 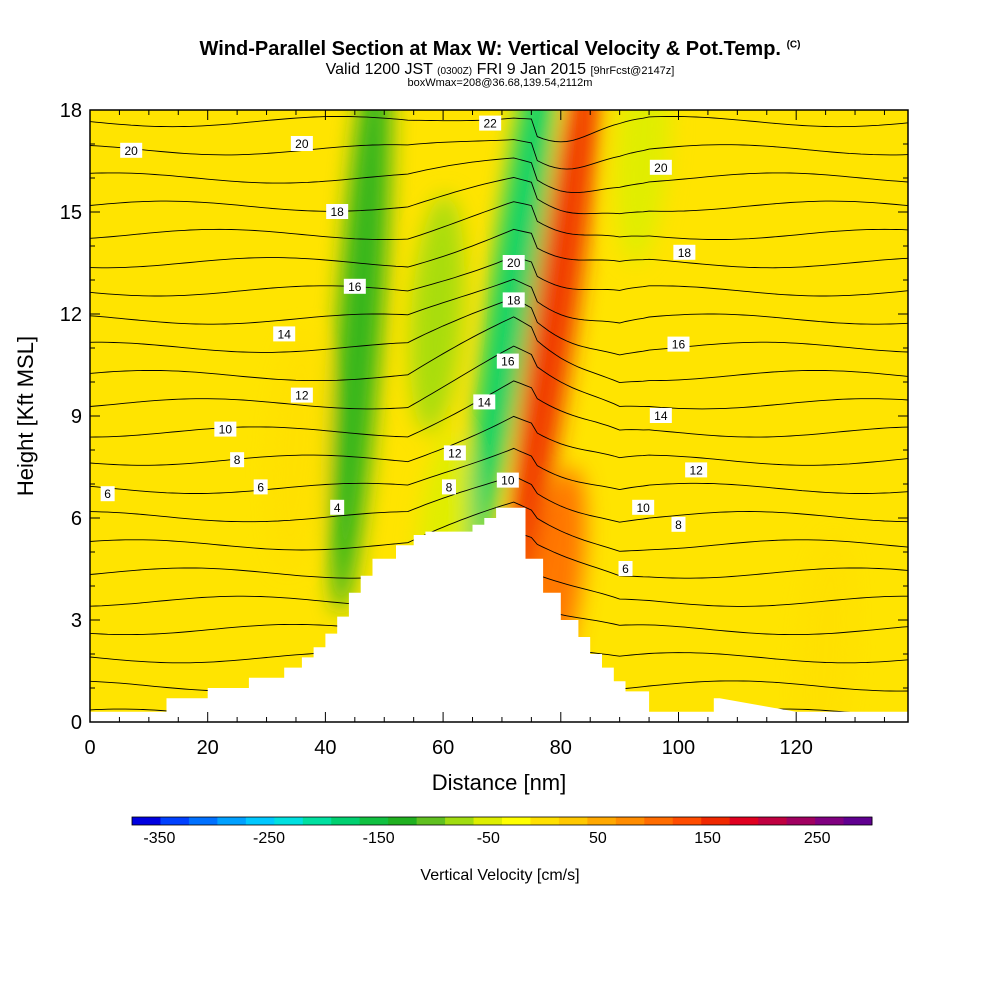 I want to click on colorbar-tick-label: 150, so click(x=707, y=838).